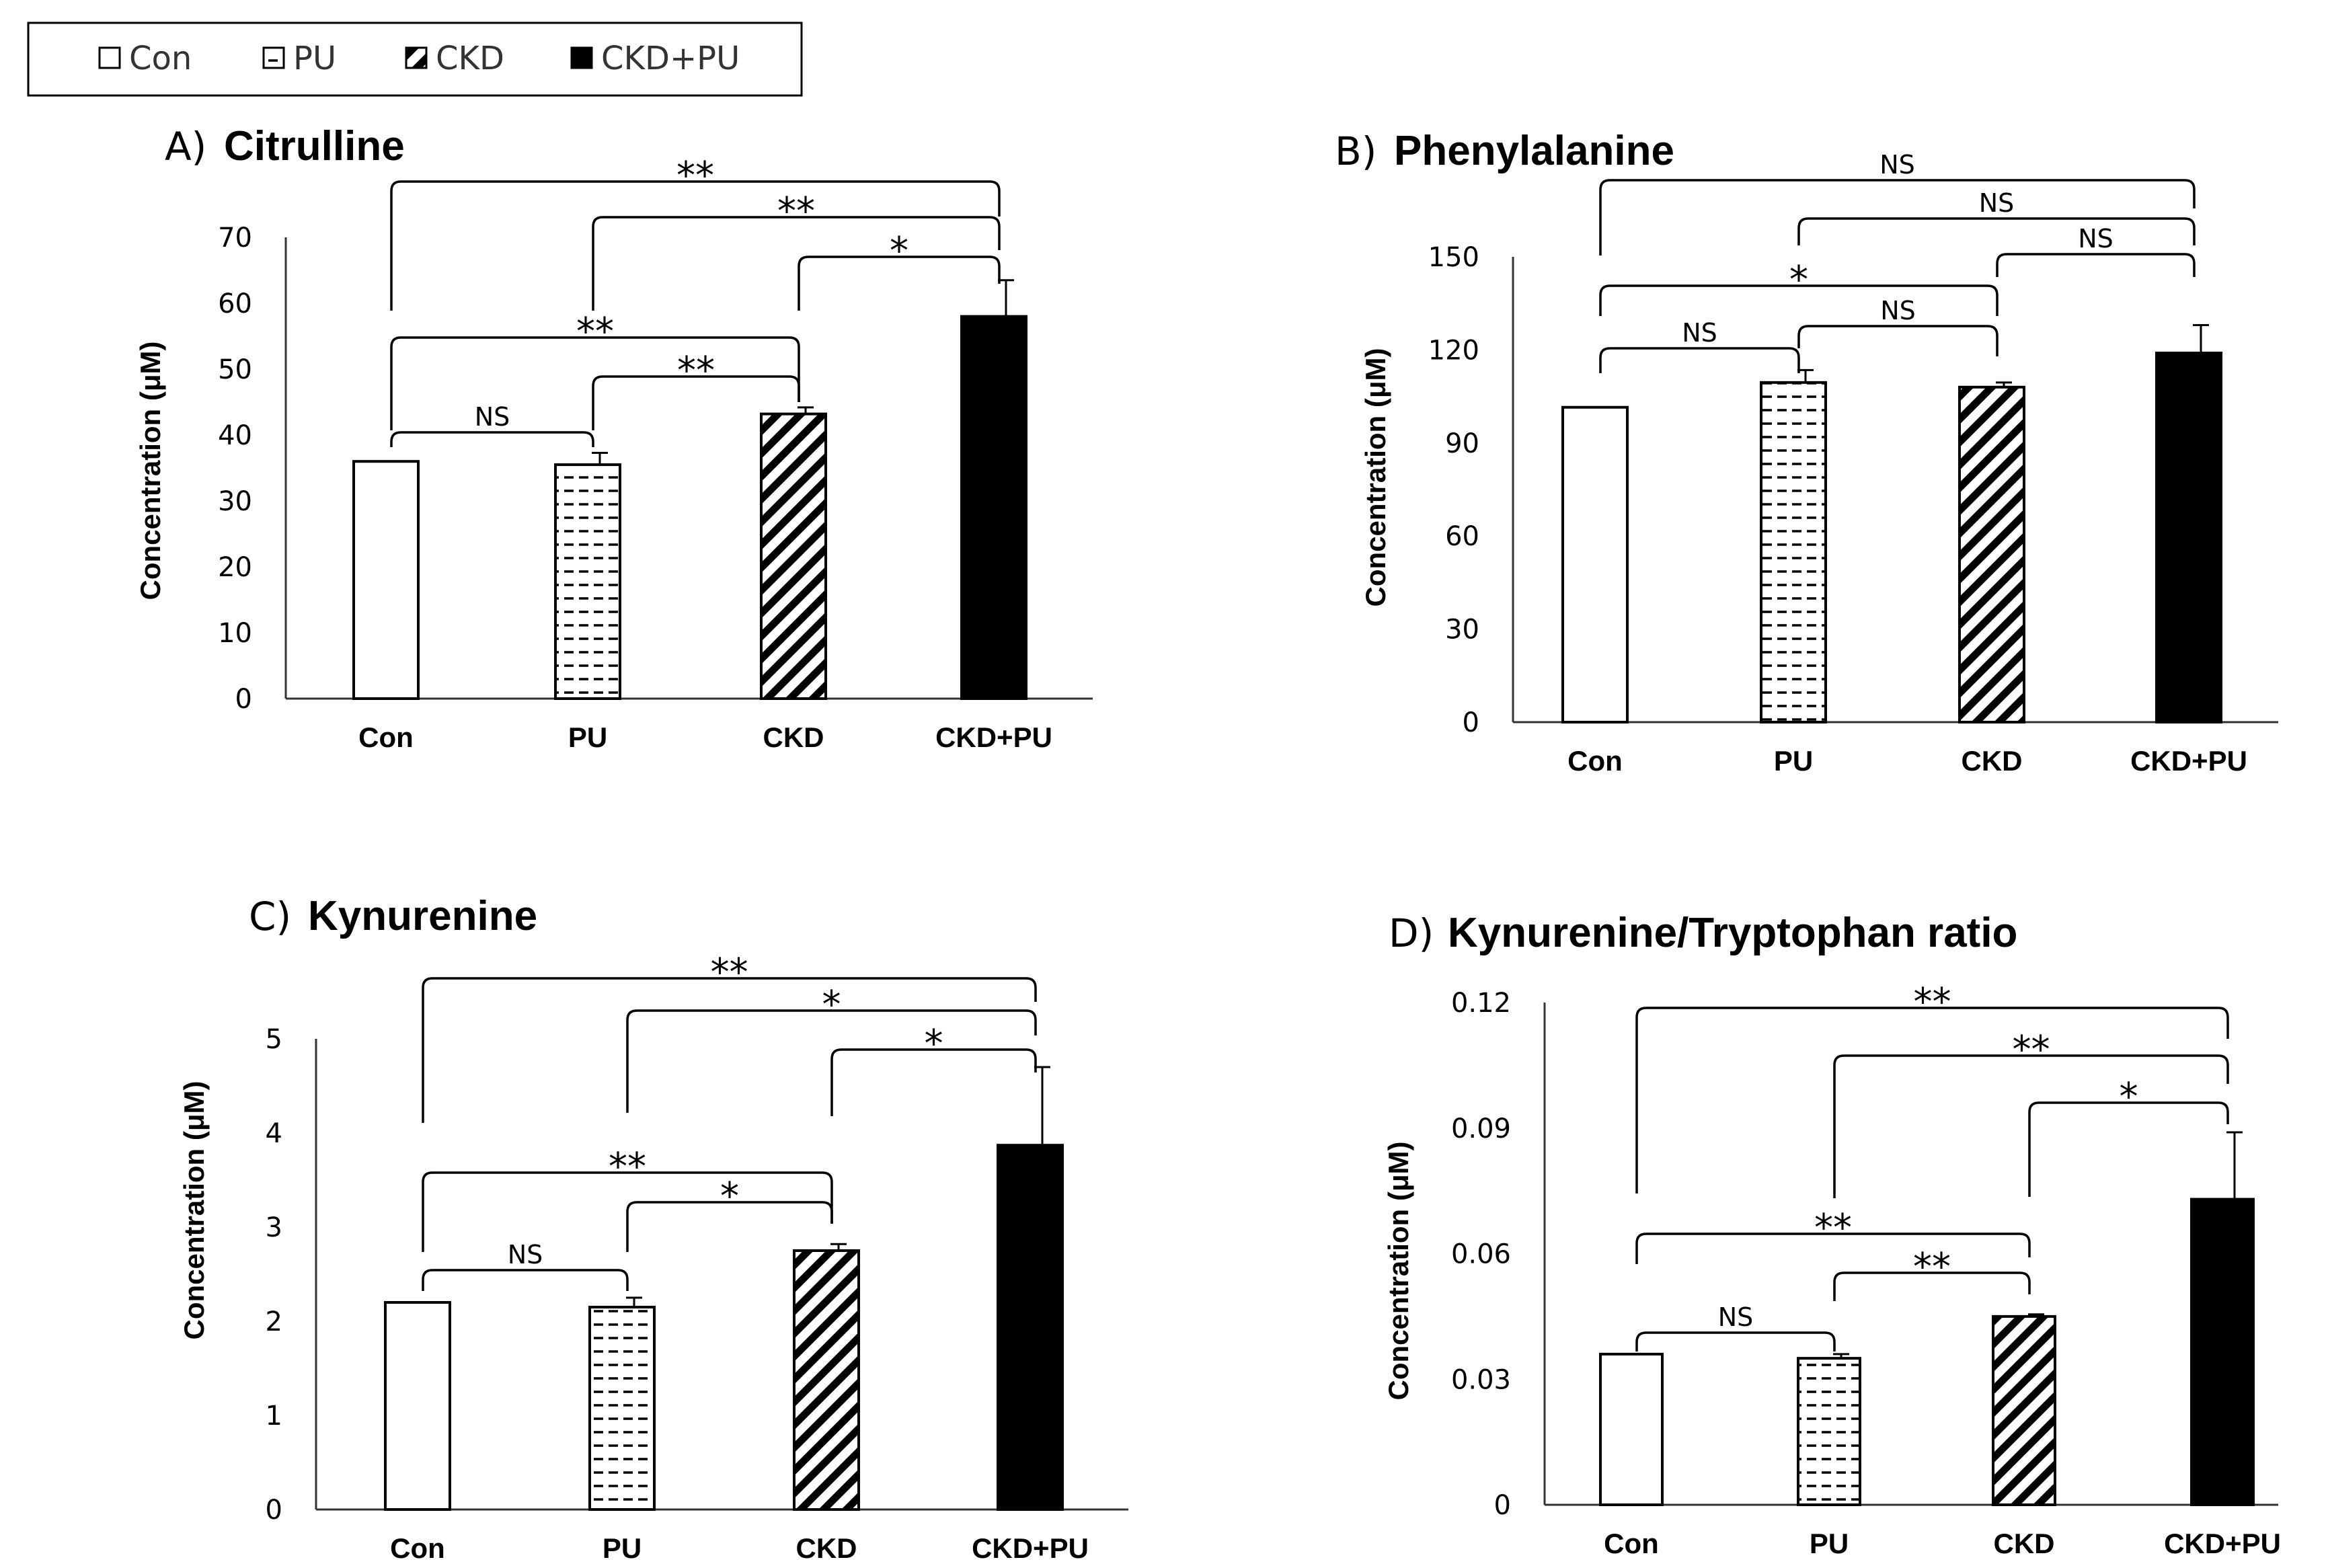  What do you see at coordinates (670, 58) in the screenshot?
I see `legend-label-ckd-pu: CKD+PU` at bounding box center [670, 58].